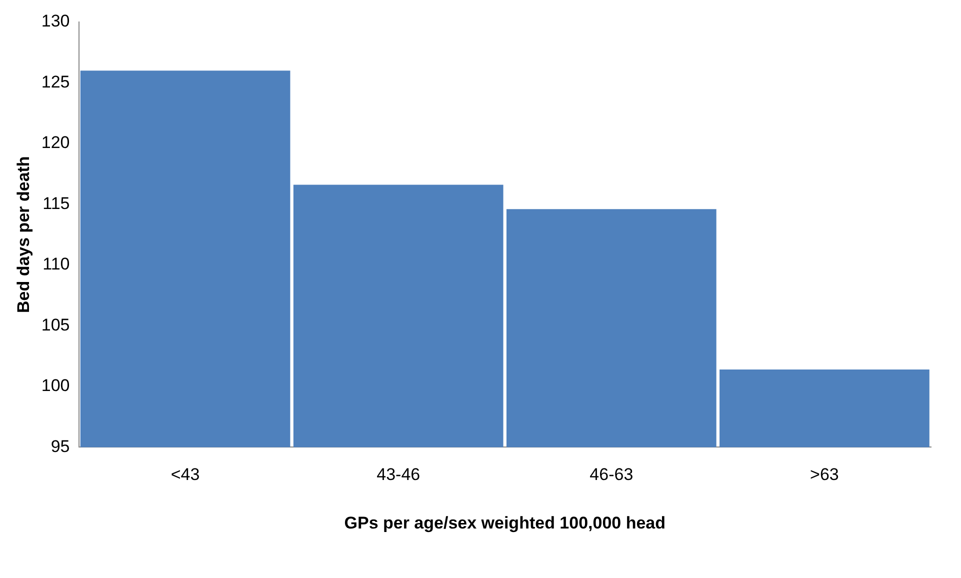  I want to click on x-tick-label: 43-46, so click(398, 474).